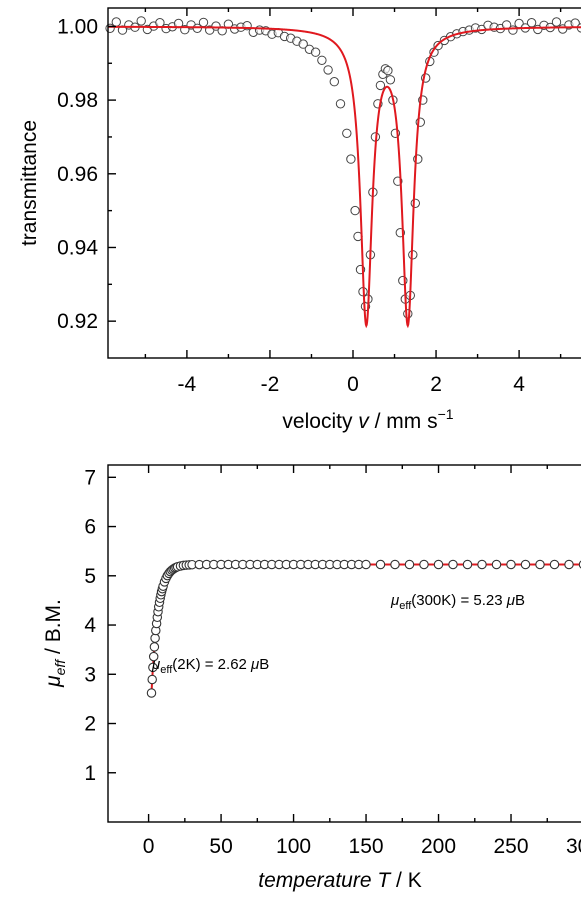 This screenshot has width=581, height=901. What do you see at coordinates (77, 321) in the screenshot?
I see `top-y-tick-label: 0.92` at bounding box center [77, 321].